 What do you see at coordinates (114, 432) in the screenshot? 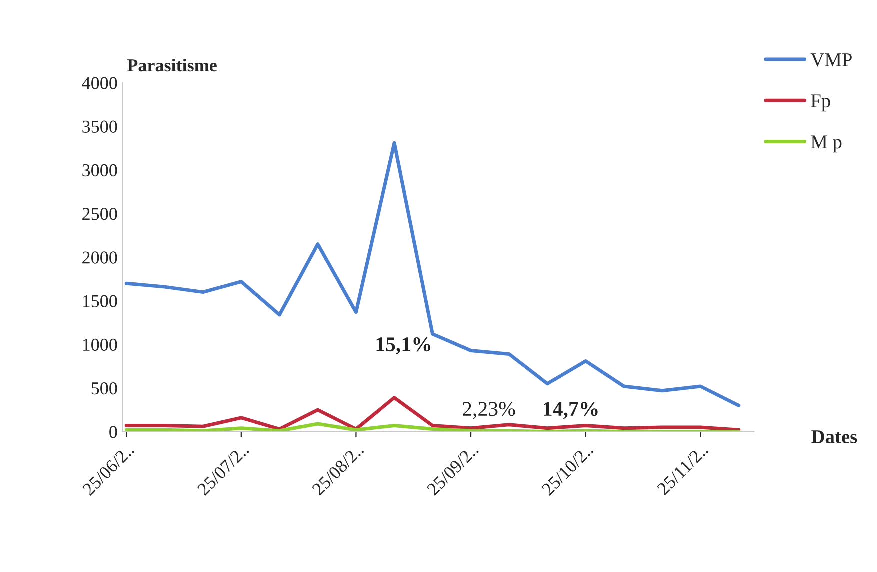
I see `y-tick-label: 0` at bounding box center [114, 432].